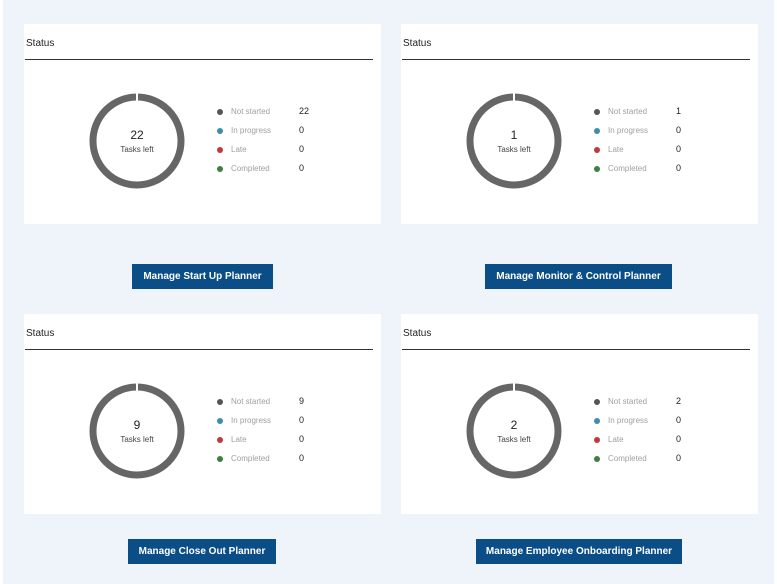 Image resolution: width=777 pixels, height=584 pixels. What do you see at coordinates (304, 111) in the screenshot?
I see `legend-value: 22` at bounding box center [304, 111].